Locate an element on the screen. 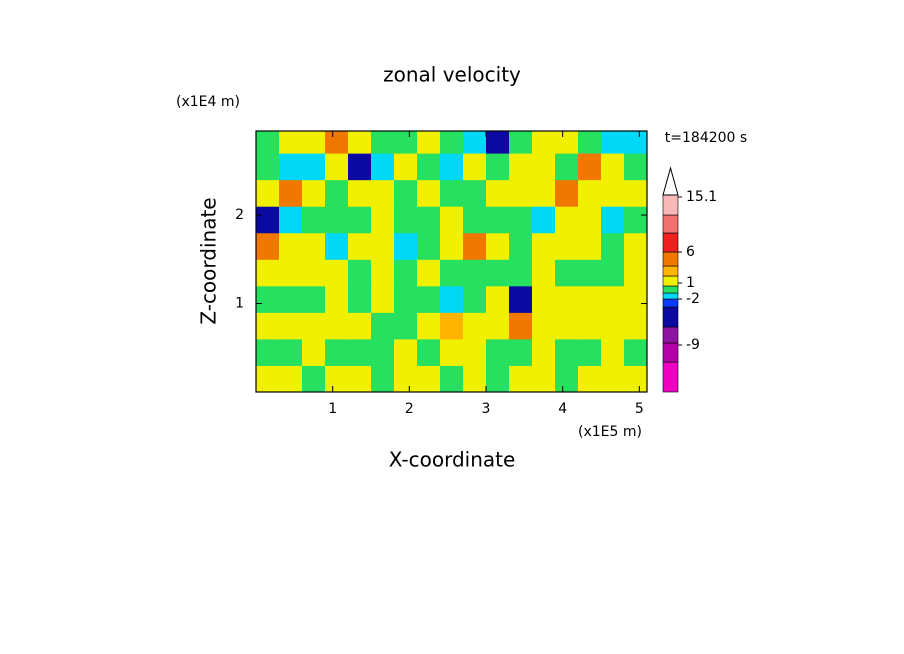  x-tick-label: 1 is located at coordinates (332, 409).